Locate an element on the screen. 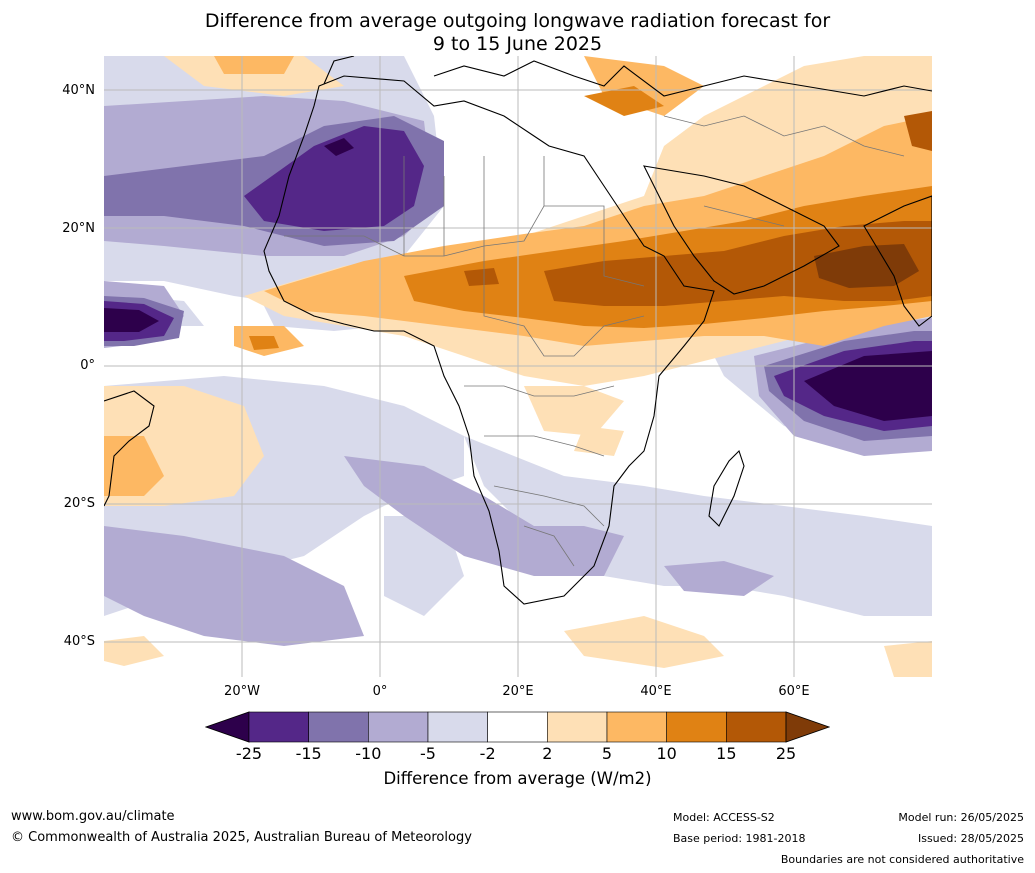 This screenshot has width=1035, height=873. colorbar-tick-label: -5 is located at coordinates (428, 753).